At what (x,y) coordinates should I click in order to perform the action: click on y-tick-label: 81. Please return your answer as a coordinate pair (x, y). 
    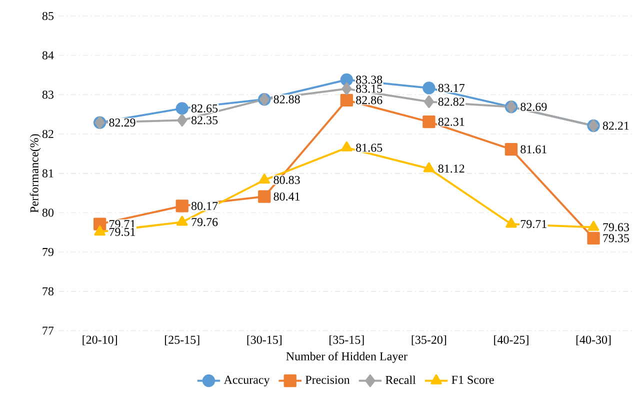
    Looking at the image, I should click on (48, 173).